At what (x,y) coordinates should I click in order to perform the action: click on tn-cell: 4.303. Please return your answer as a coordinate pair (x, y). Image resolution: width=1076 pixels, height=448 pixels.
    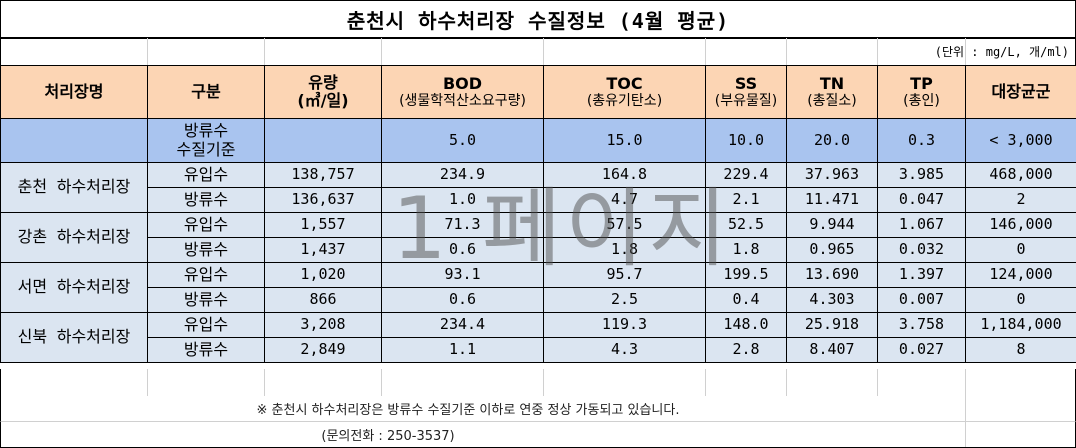
    Looking at the image, I should click on (832, 300).